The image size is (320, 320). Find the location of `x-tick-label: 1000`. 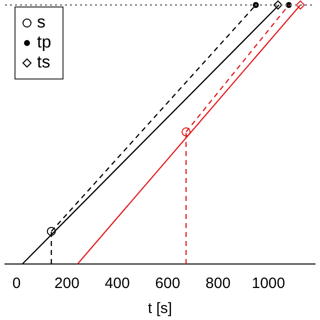

x-tick-label: 1000 is located at coordinates (269, 283).